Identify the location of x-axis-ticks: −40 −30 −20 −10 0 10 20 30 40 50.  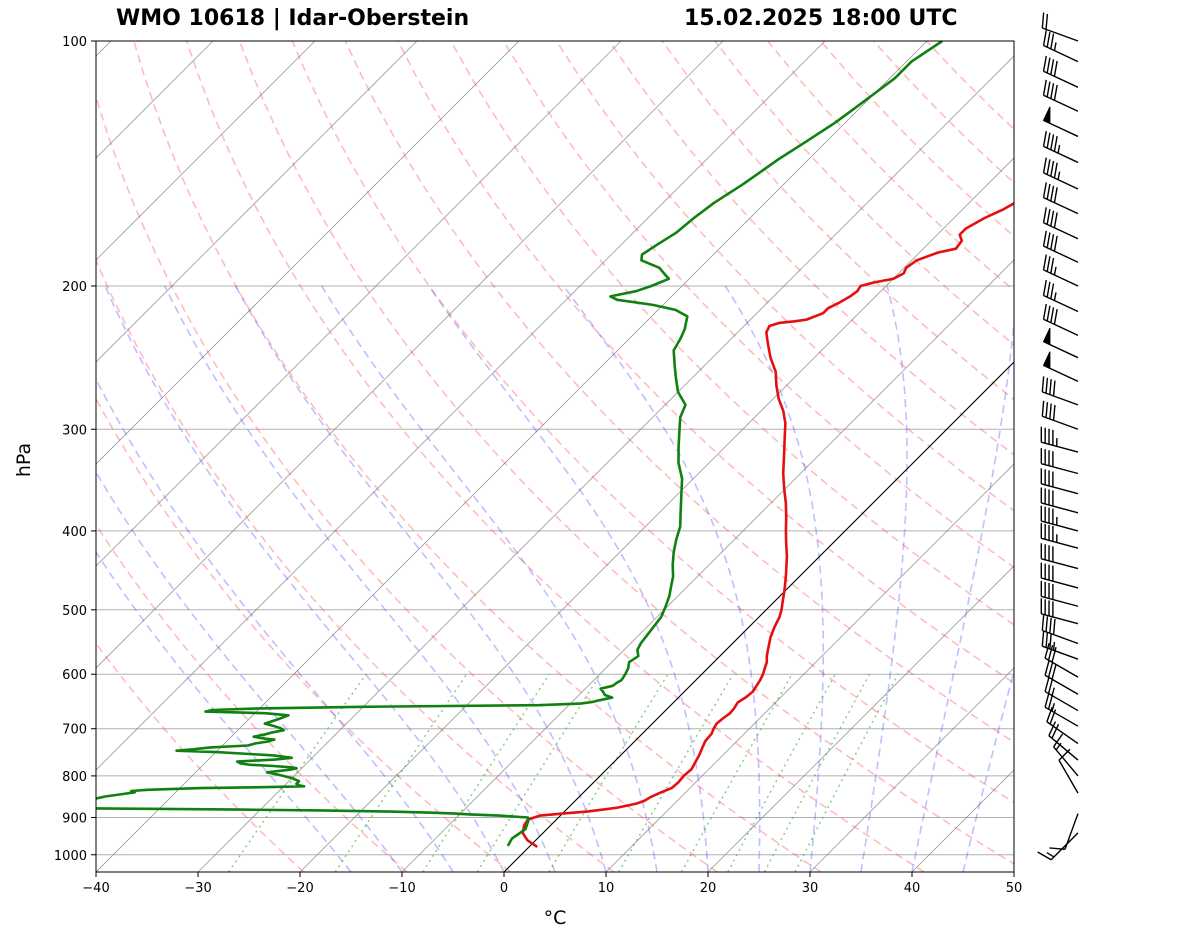
(552, 884).